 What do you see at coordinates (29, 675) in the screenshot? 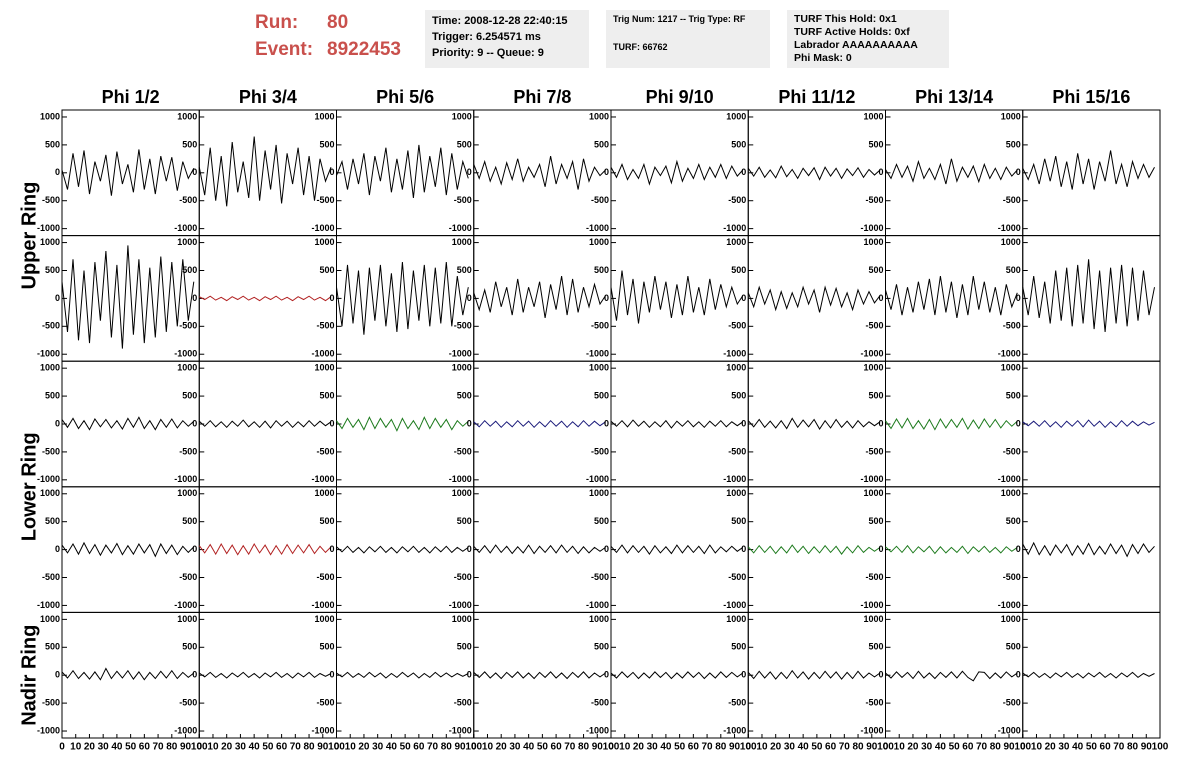
I see `ring-label: Nadir Ring` at bounding box center [29, 675].